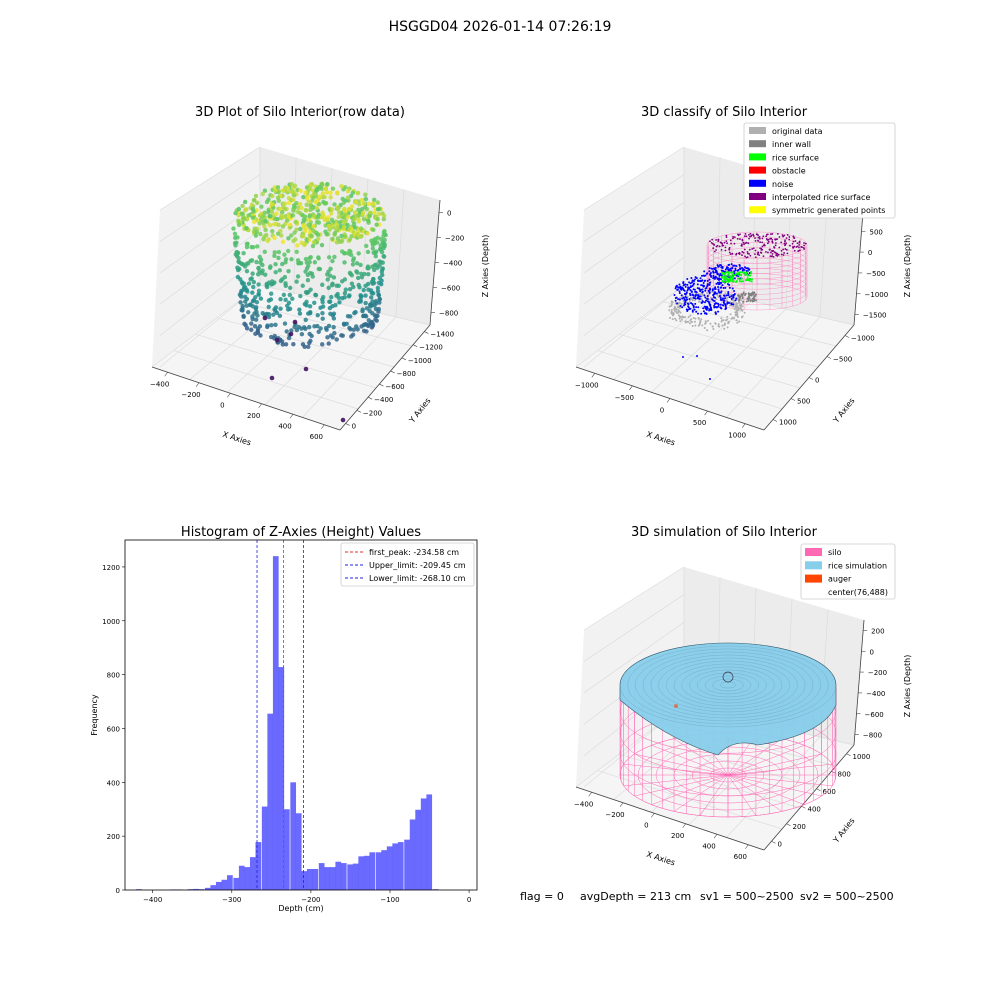 The image size is (1000, 1000). Describe the element at coordinates (757, 130) in the screenshot. I see `legend-swatch` at that location.